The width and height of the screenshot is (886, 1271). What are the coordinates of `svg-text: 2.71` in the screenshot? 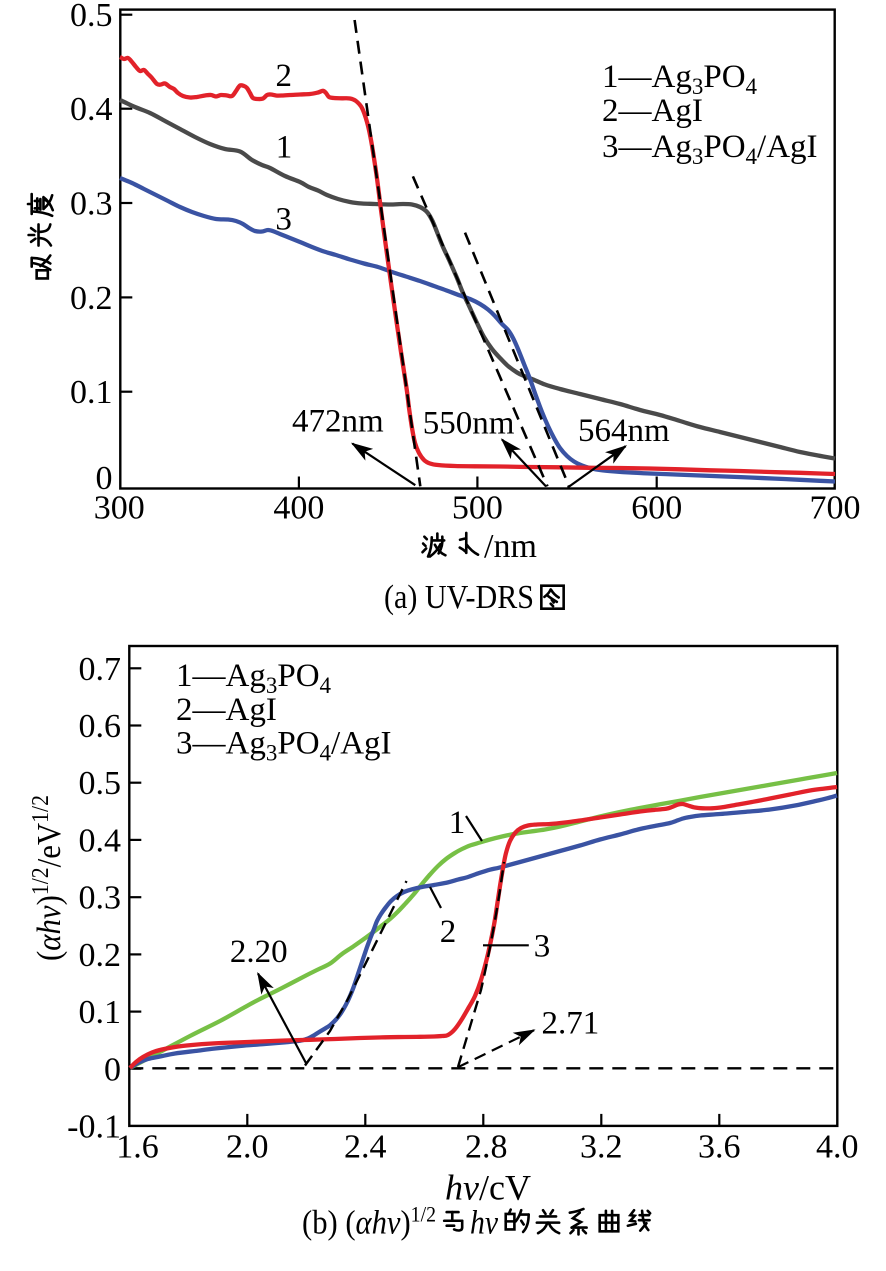 It's located at (571, 1024).